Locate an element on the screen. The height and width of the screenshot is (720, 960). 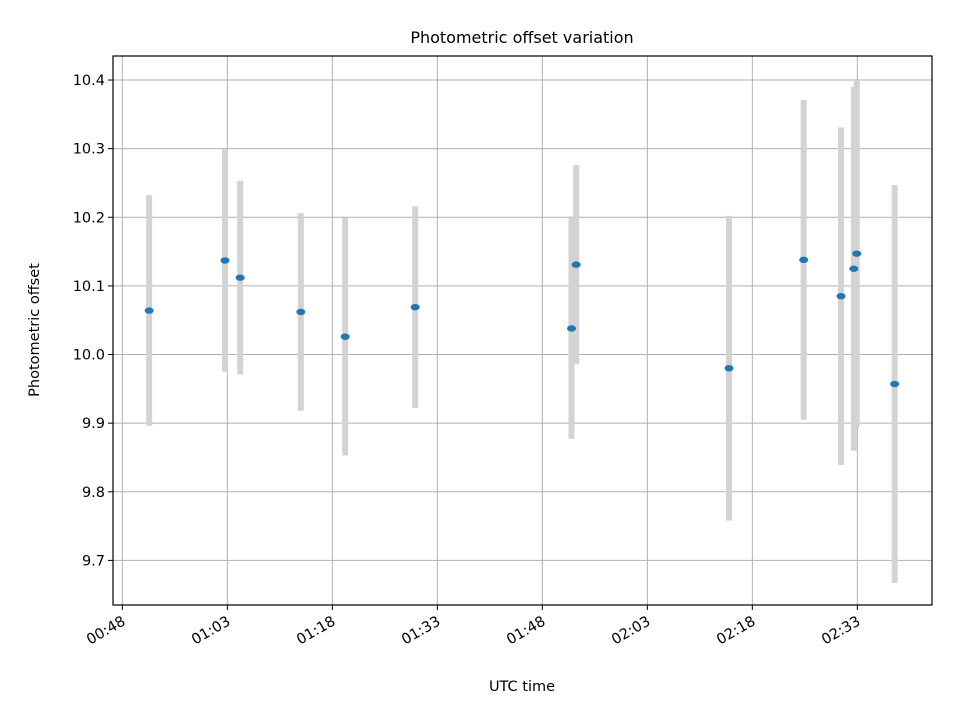
x-axis-label: UTC time is located at coordinates (522, 687).